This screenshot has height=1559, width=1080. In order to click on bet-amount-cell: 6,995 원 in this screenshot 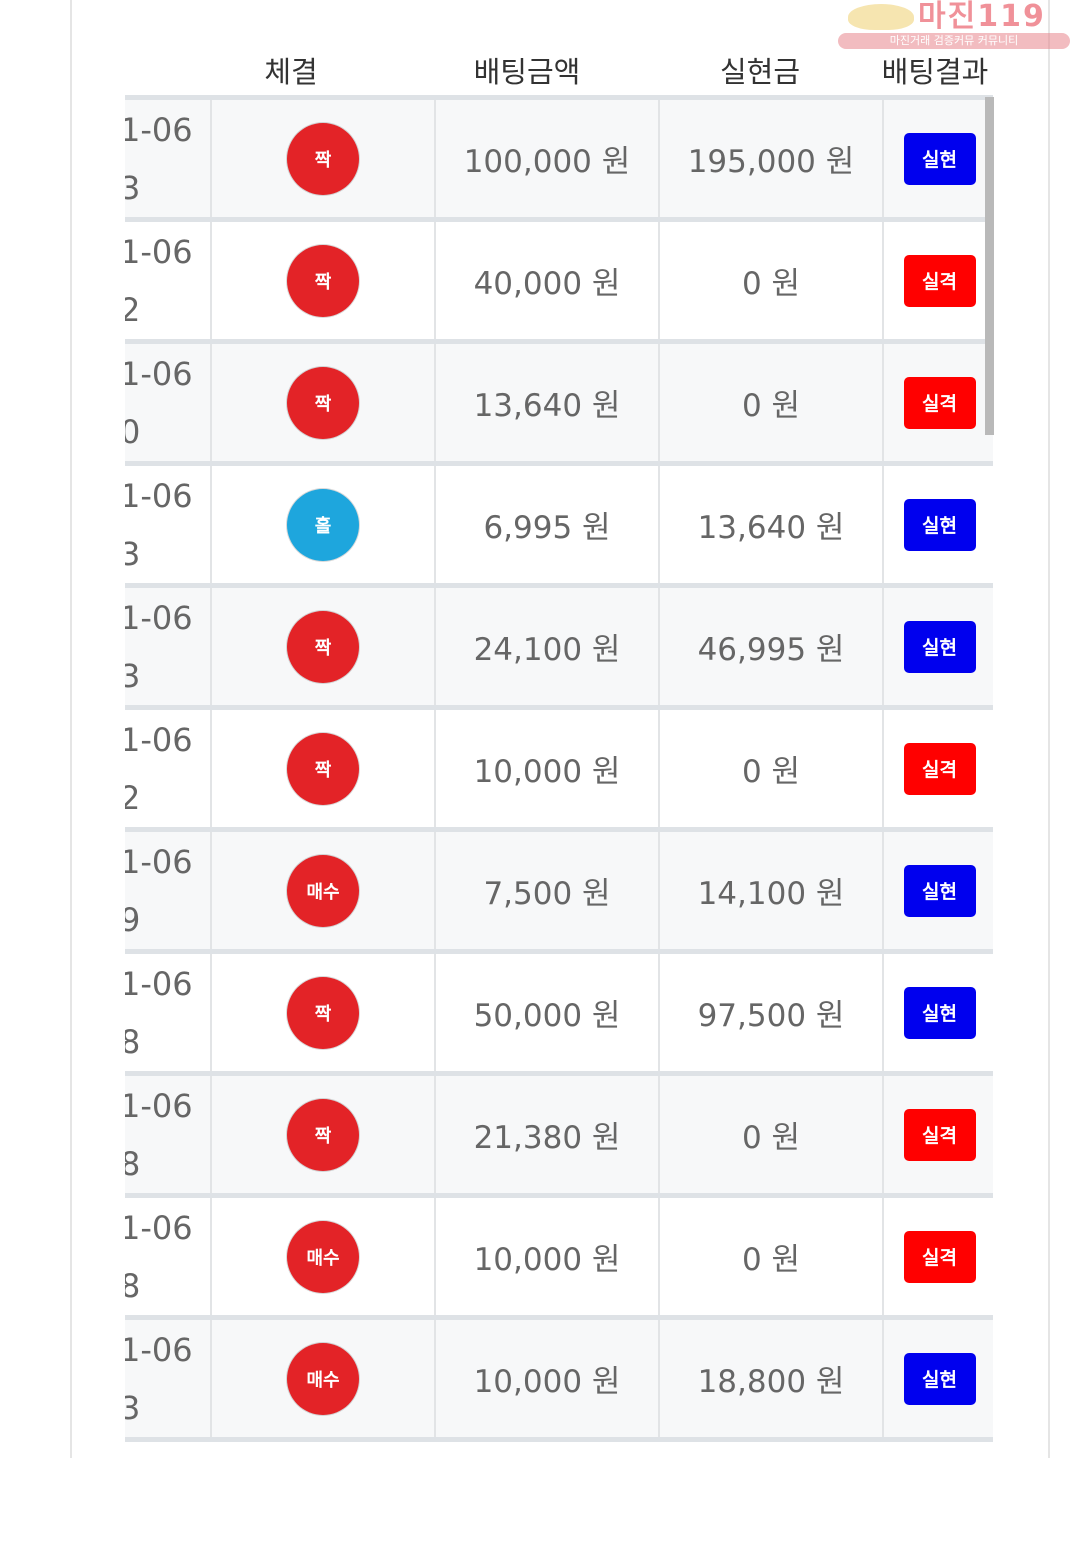, I will do `click(546, 524)`.